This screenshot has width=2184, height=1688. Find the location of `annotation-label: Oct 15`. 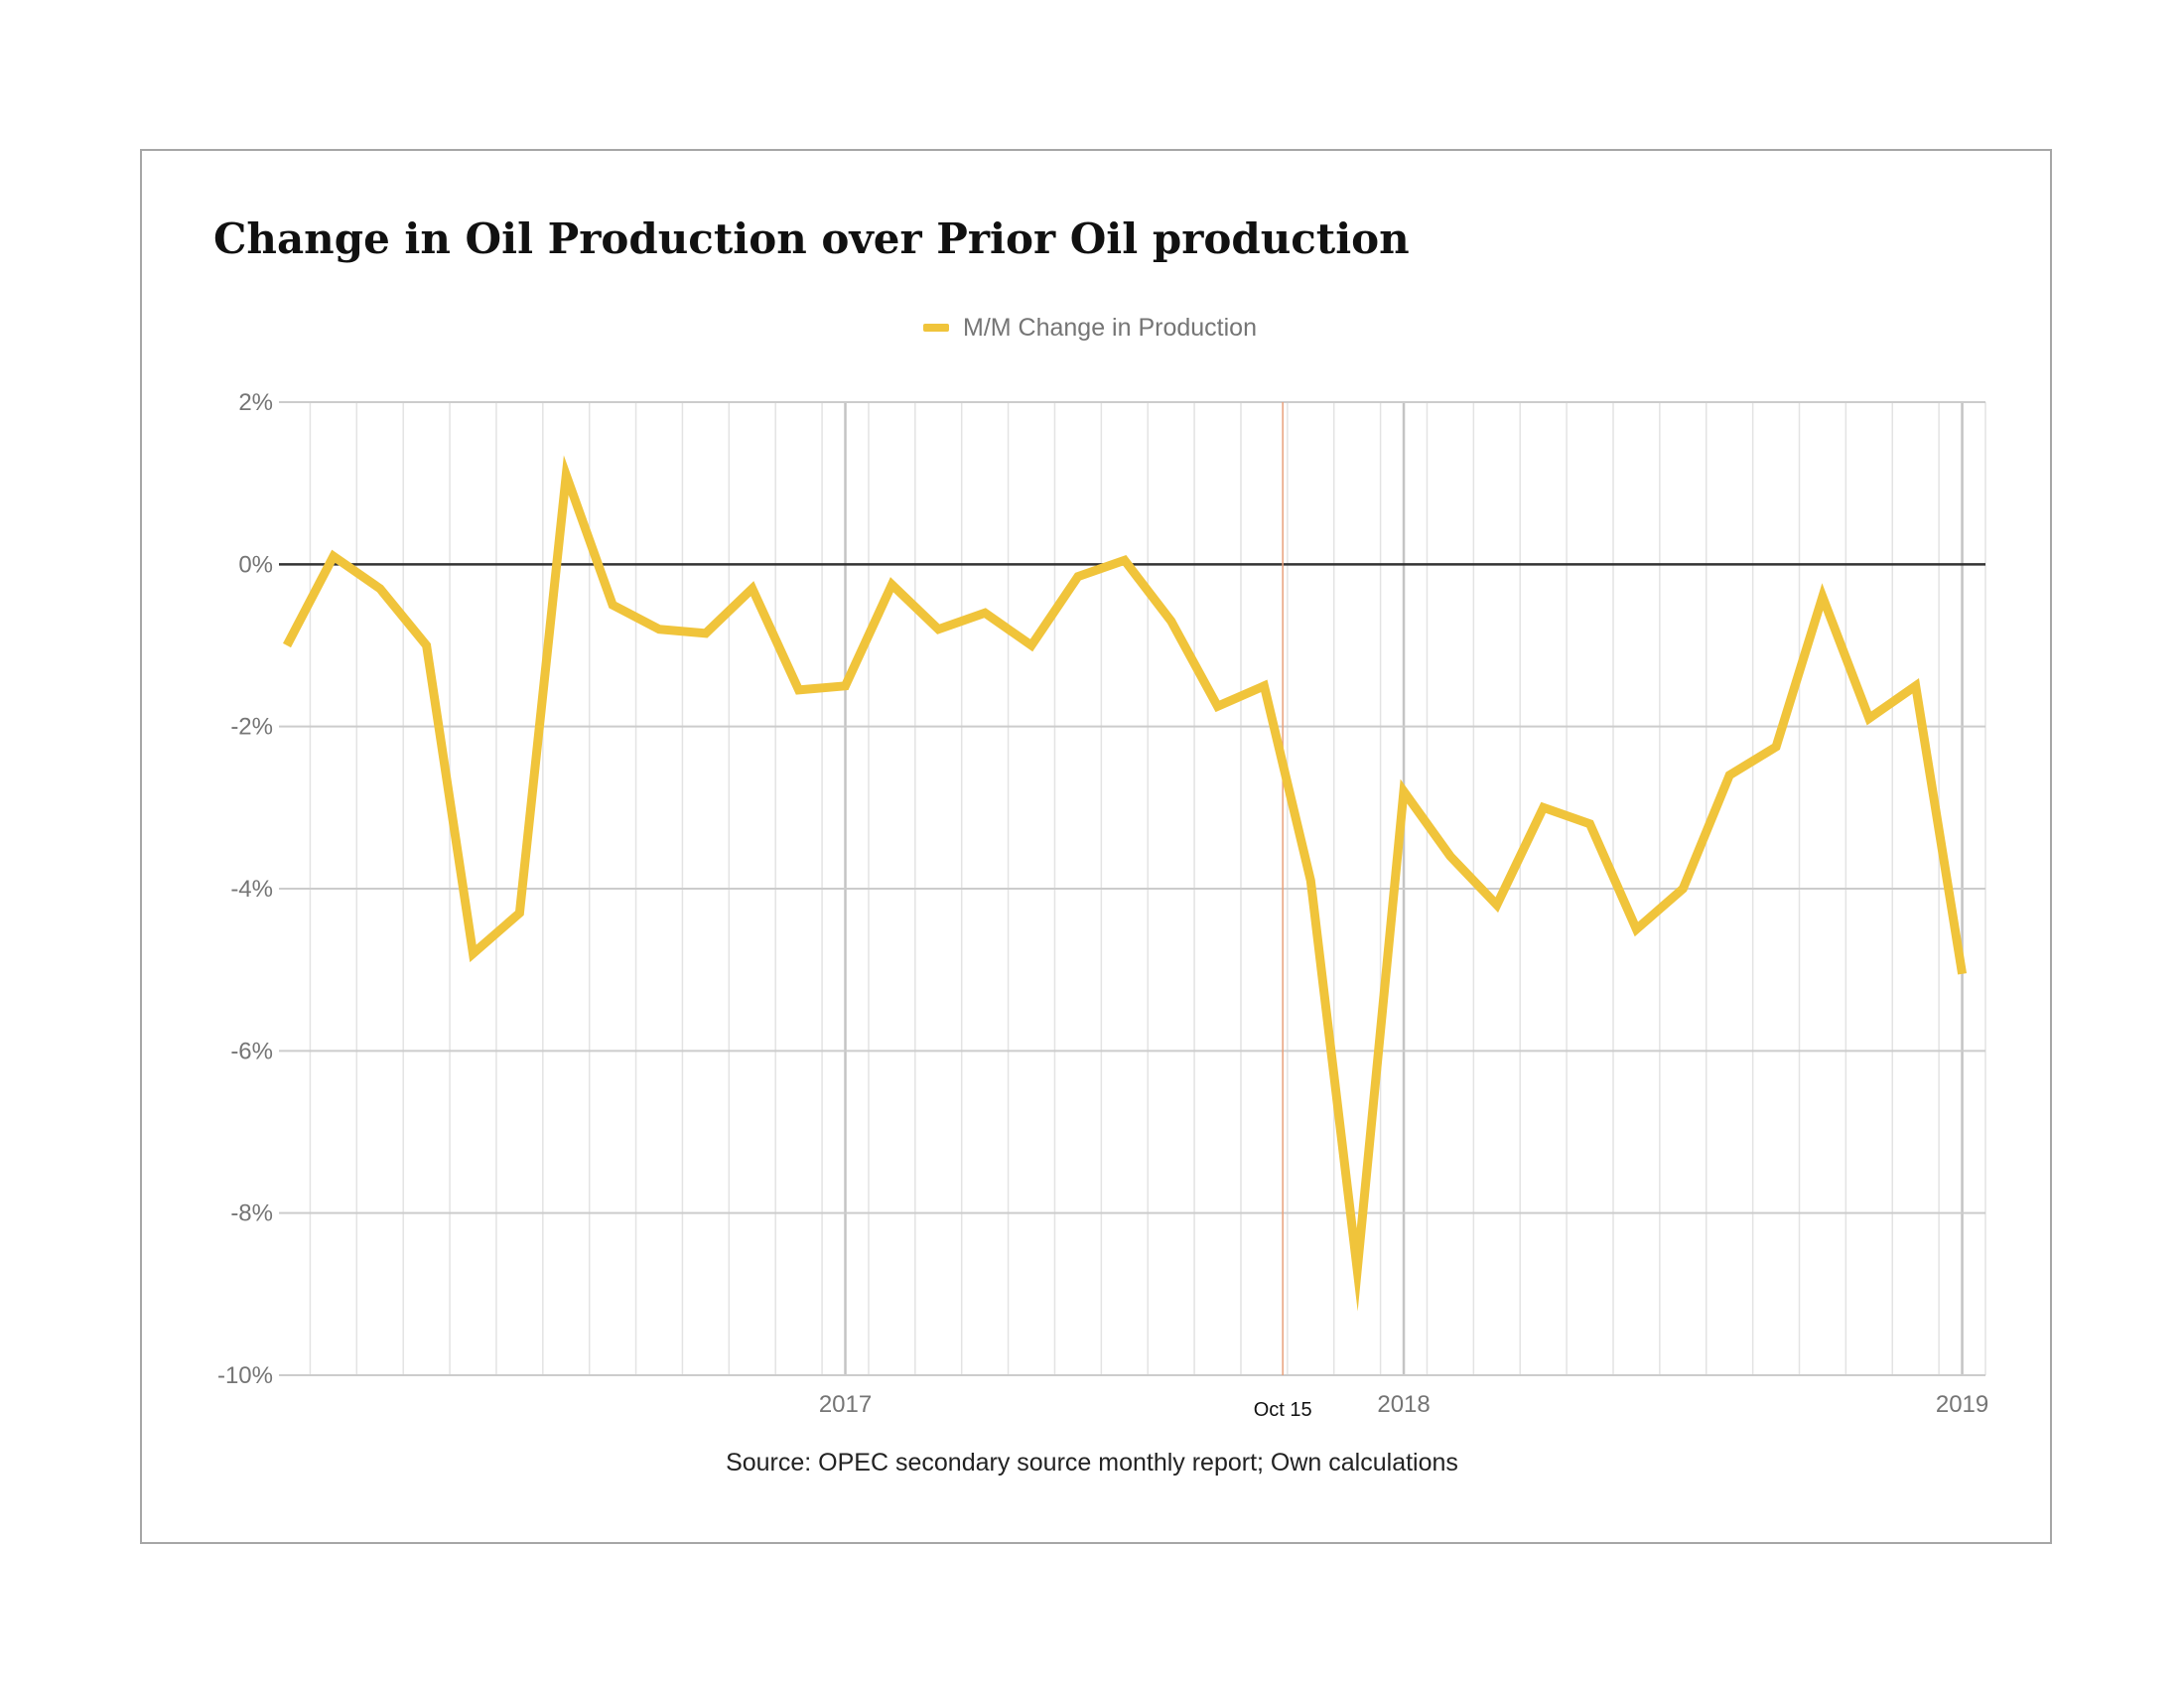

annotation-label: Oct 15 is located at coordinates (1283, 1410).